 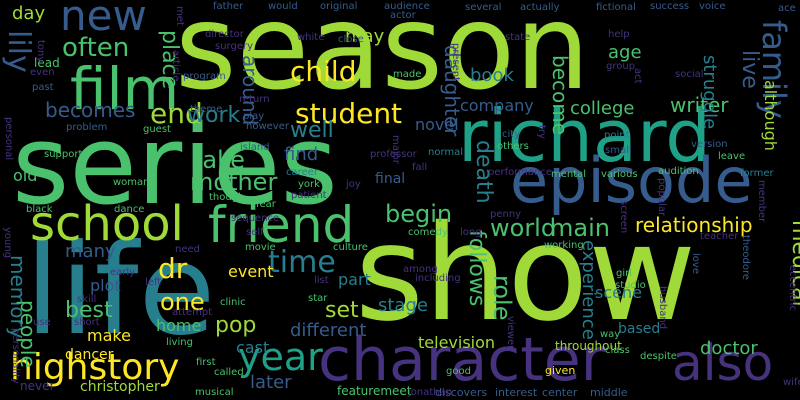 I want to click on cloud-word-actor: actor, so click(x=403, y=15).